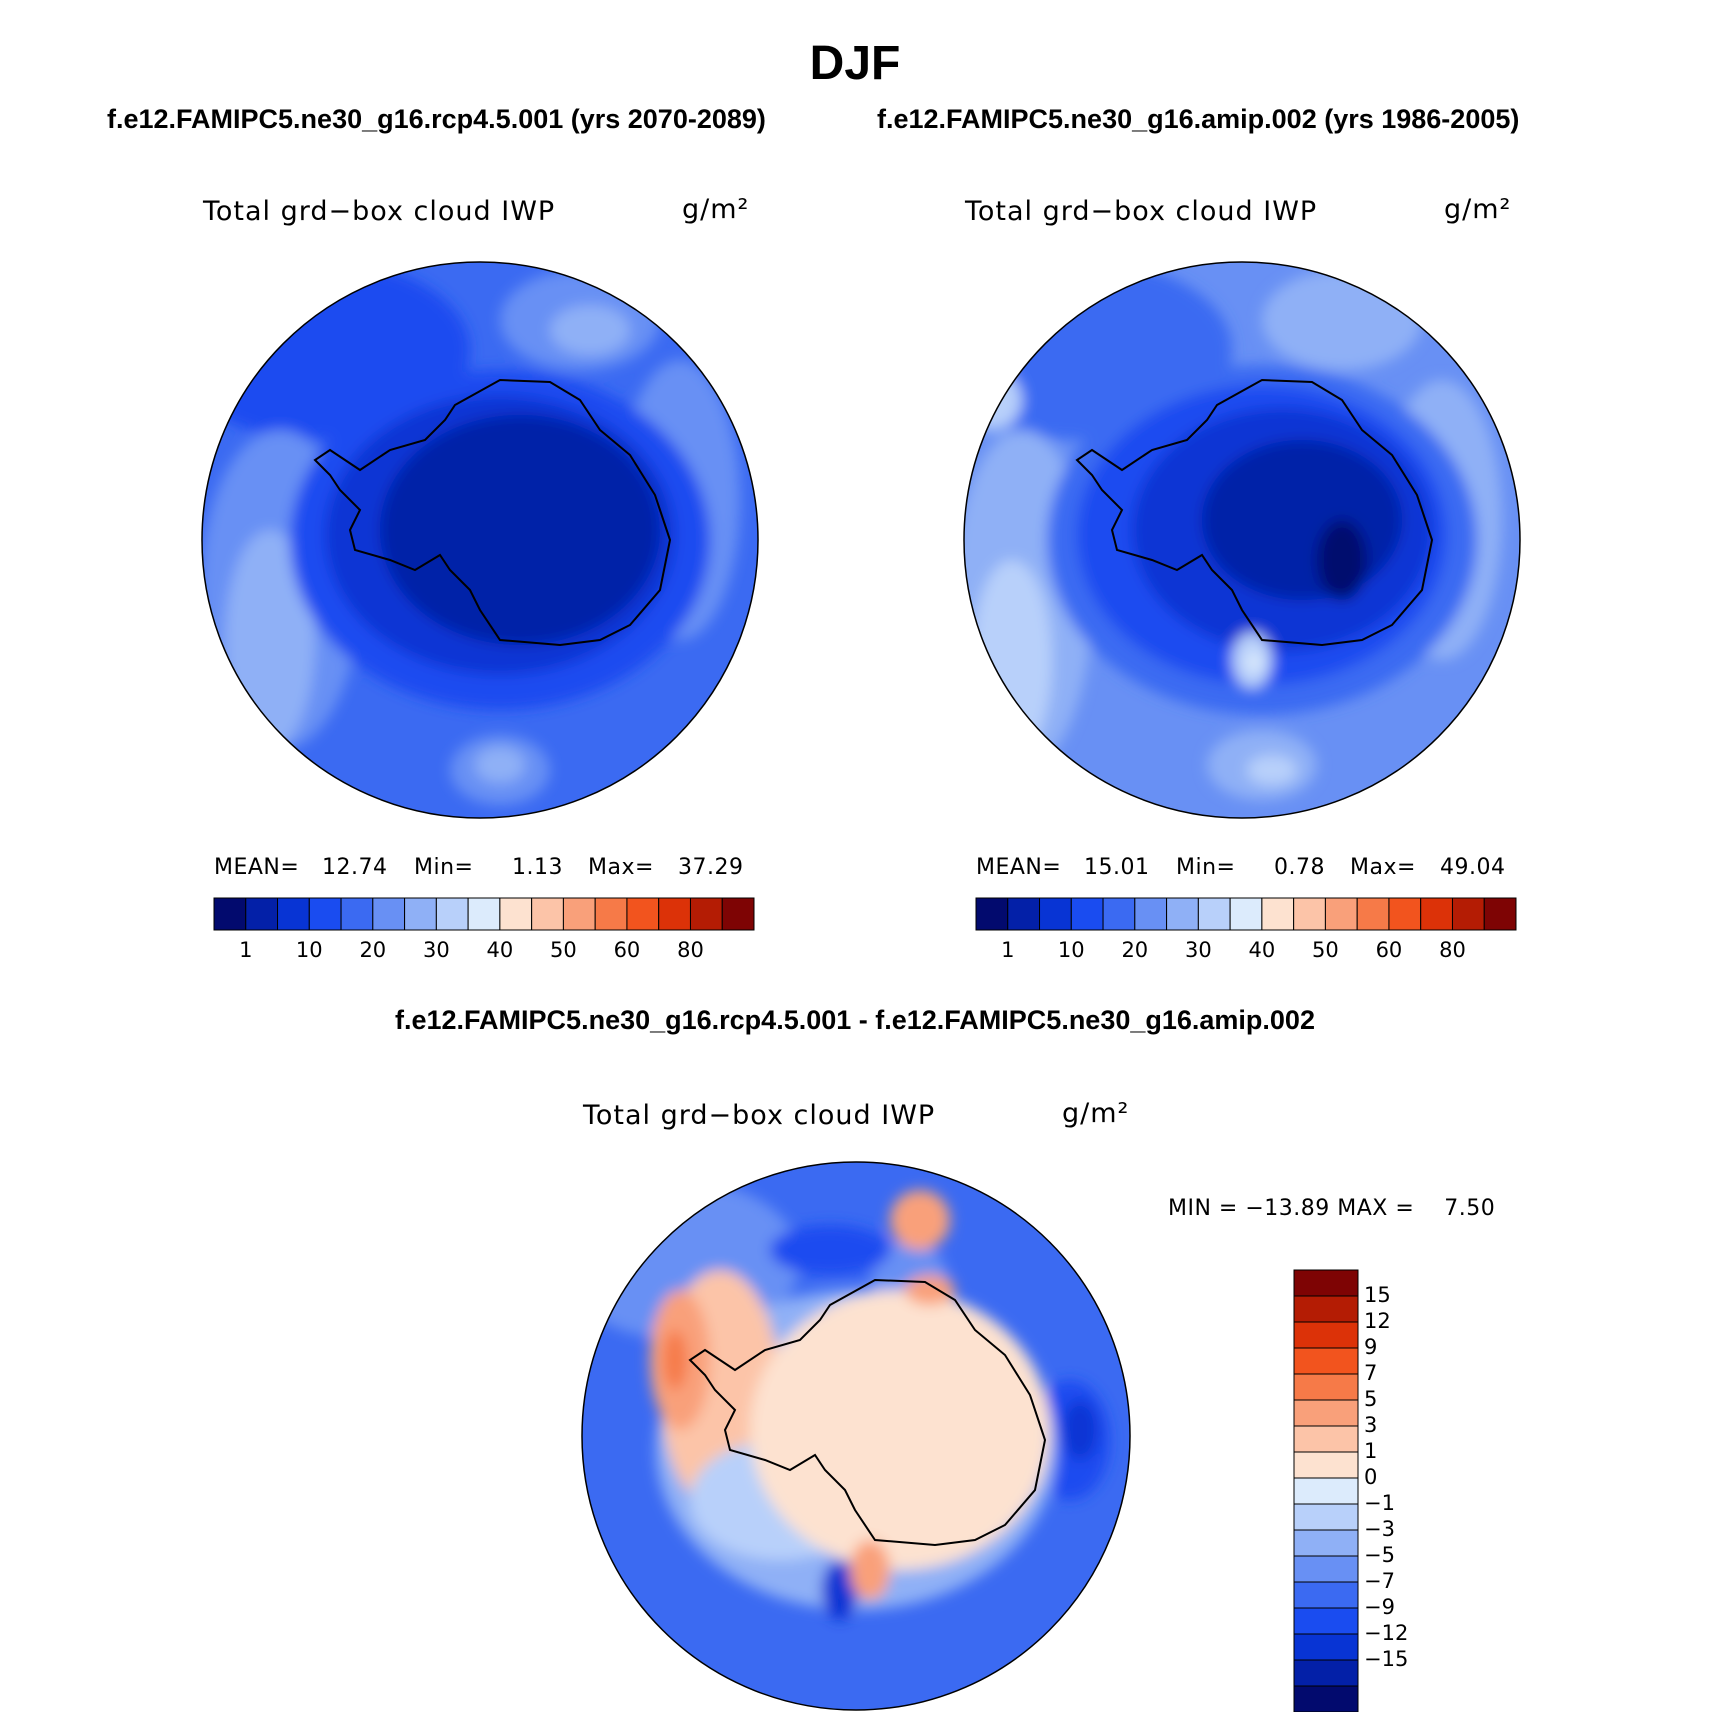 This screenshot has width=1710, height=1712. Describe the element at coordinates (716, 209) in the screenshot. I see `panel1-units-label: g/m²` at that location.